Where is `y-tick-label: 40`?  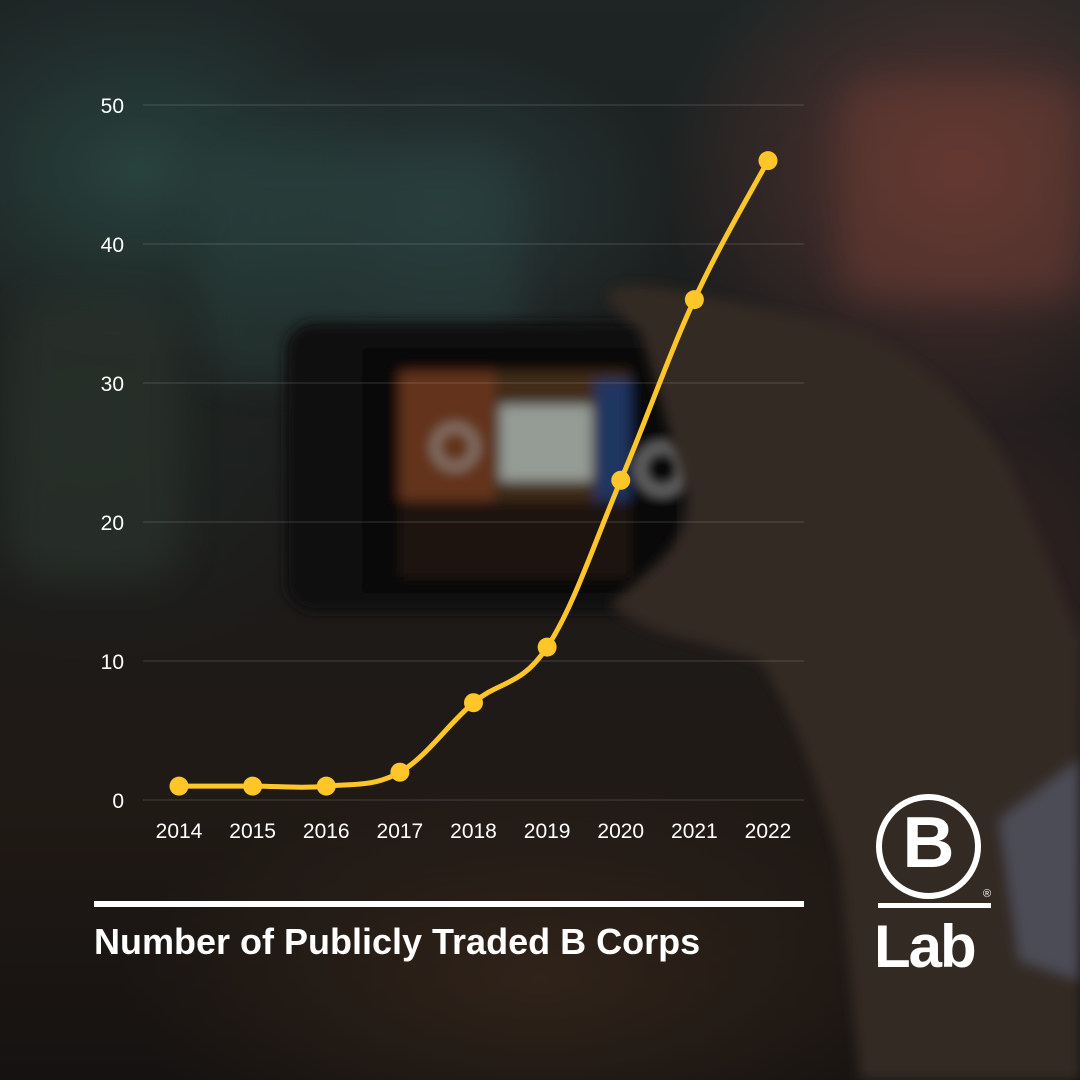 y-tick-label: 40 is located at coordinates (112, 245).